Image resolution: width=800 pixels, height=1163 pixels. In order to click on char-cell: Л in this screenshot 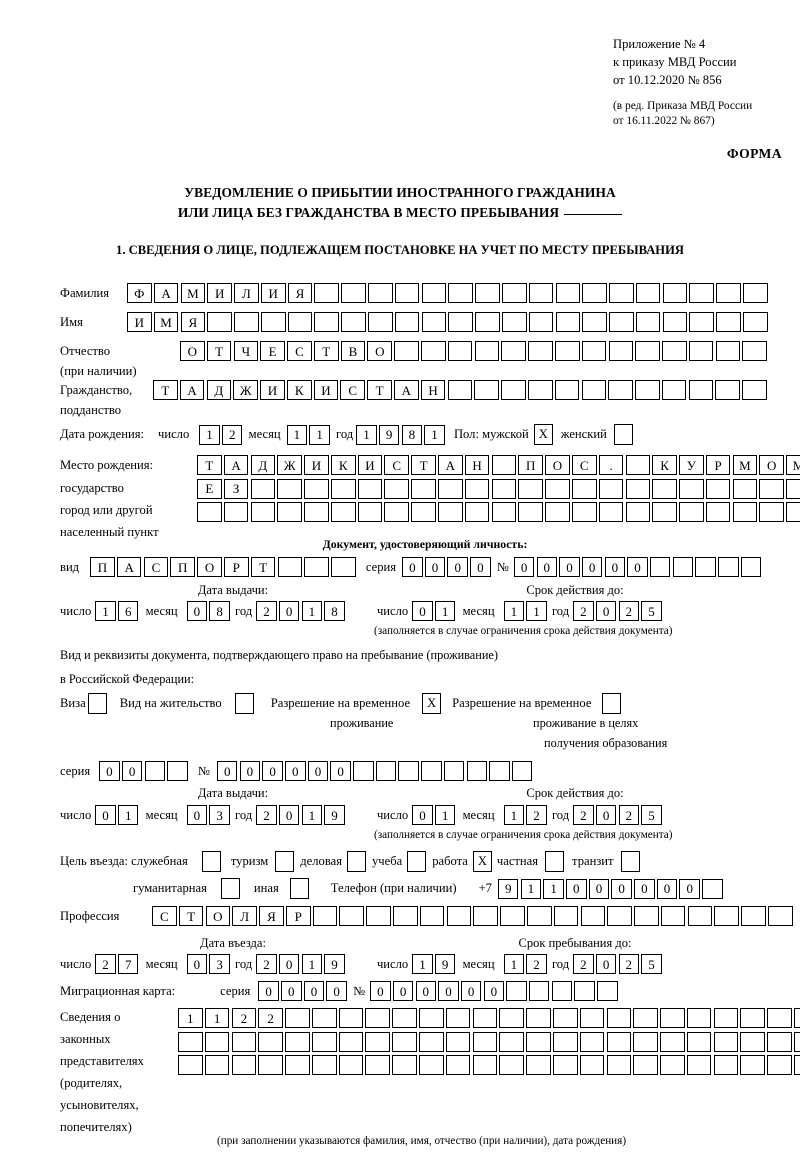, I will do `click(244, 916)`.